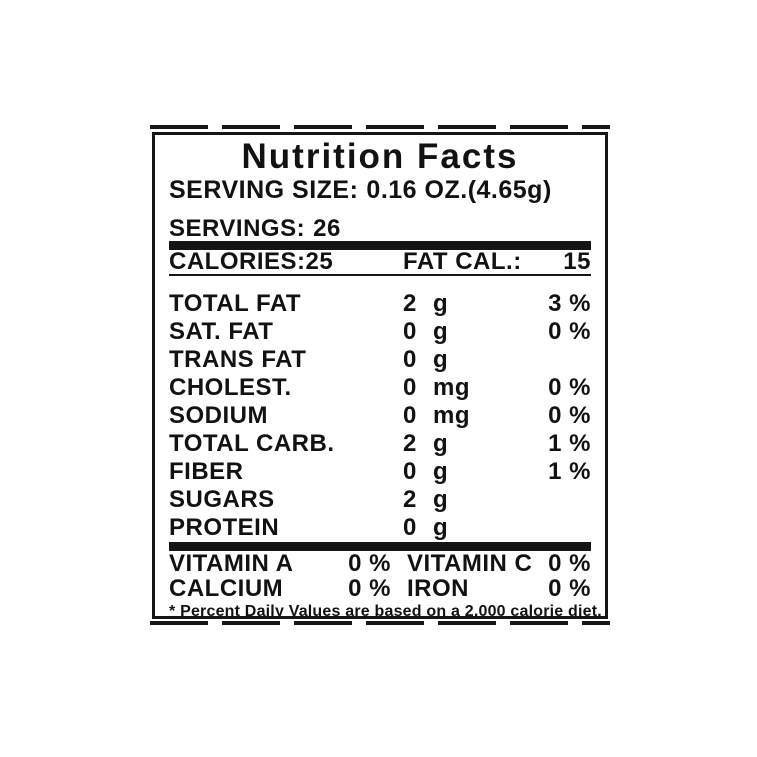 The width and height of the screenshot is (757, 757). I want to click on nutrient-row-cholesterol: CHOLEST. 0 mg 0 %, so click(380, 388).